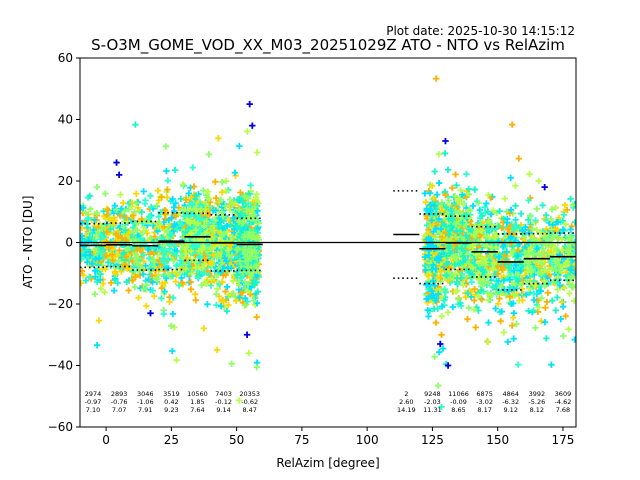 The height and width of the screenshot is (480, 640). Describe the element at coordinates (60, 427) in the screenshot. I see `y-tick-label-0: −60` at that location.